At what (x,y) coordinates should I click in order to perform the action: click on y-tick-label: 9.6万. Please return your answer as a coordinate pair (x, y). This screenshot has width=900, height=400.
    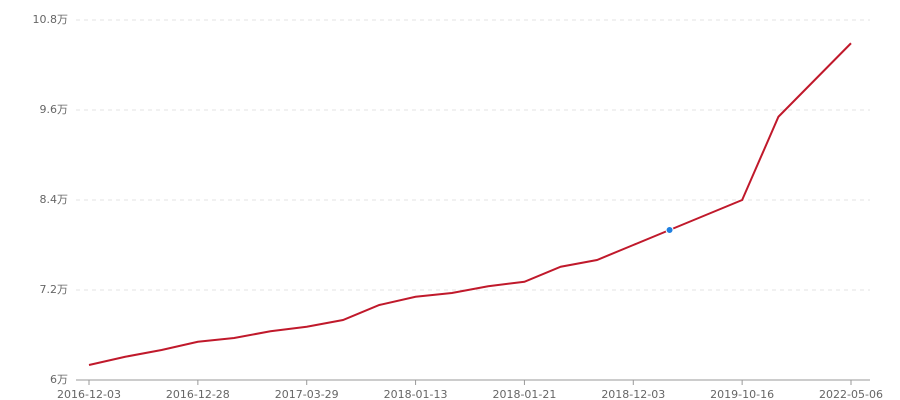
    Looking at the image, I should click on (54, 109).